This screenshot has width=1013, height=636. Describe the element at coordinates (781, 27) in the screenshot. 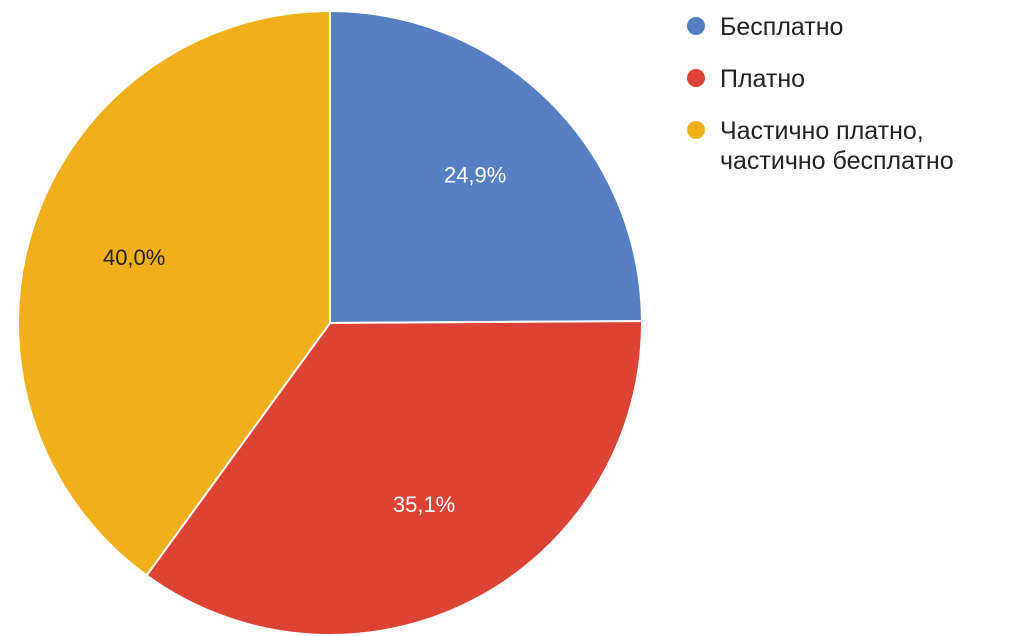

I see `legend-label-1: Бесплатно` at that location.